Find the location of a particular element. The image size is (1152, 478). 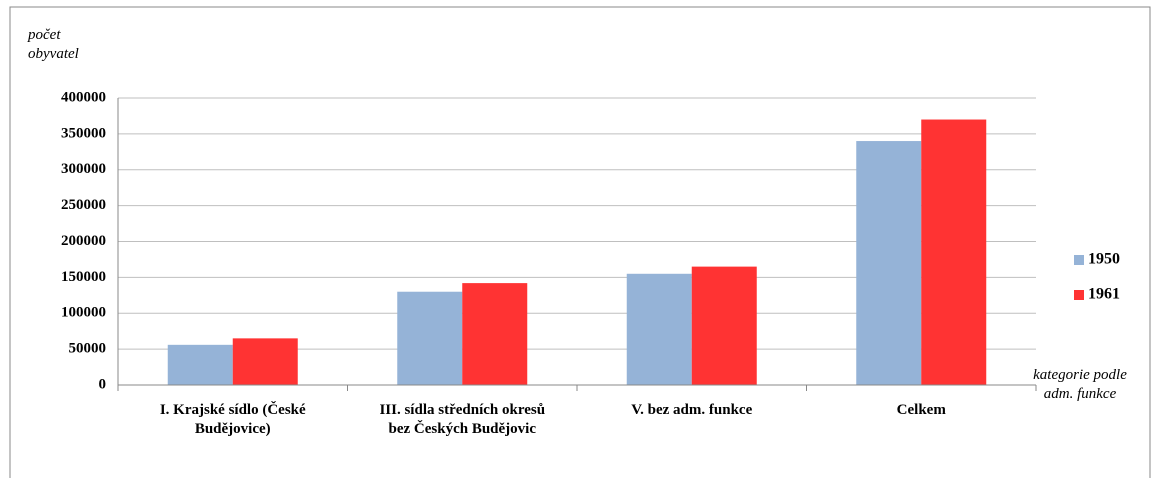

y-tick-label: 100000 is located at coordinates (83, 313).